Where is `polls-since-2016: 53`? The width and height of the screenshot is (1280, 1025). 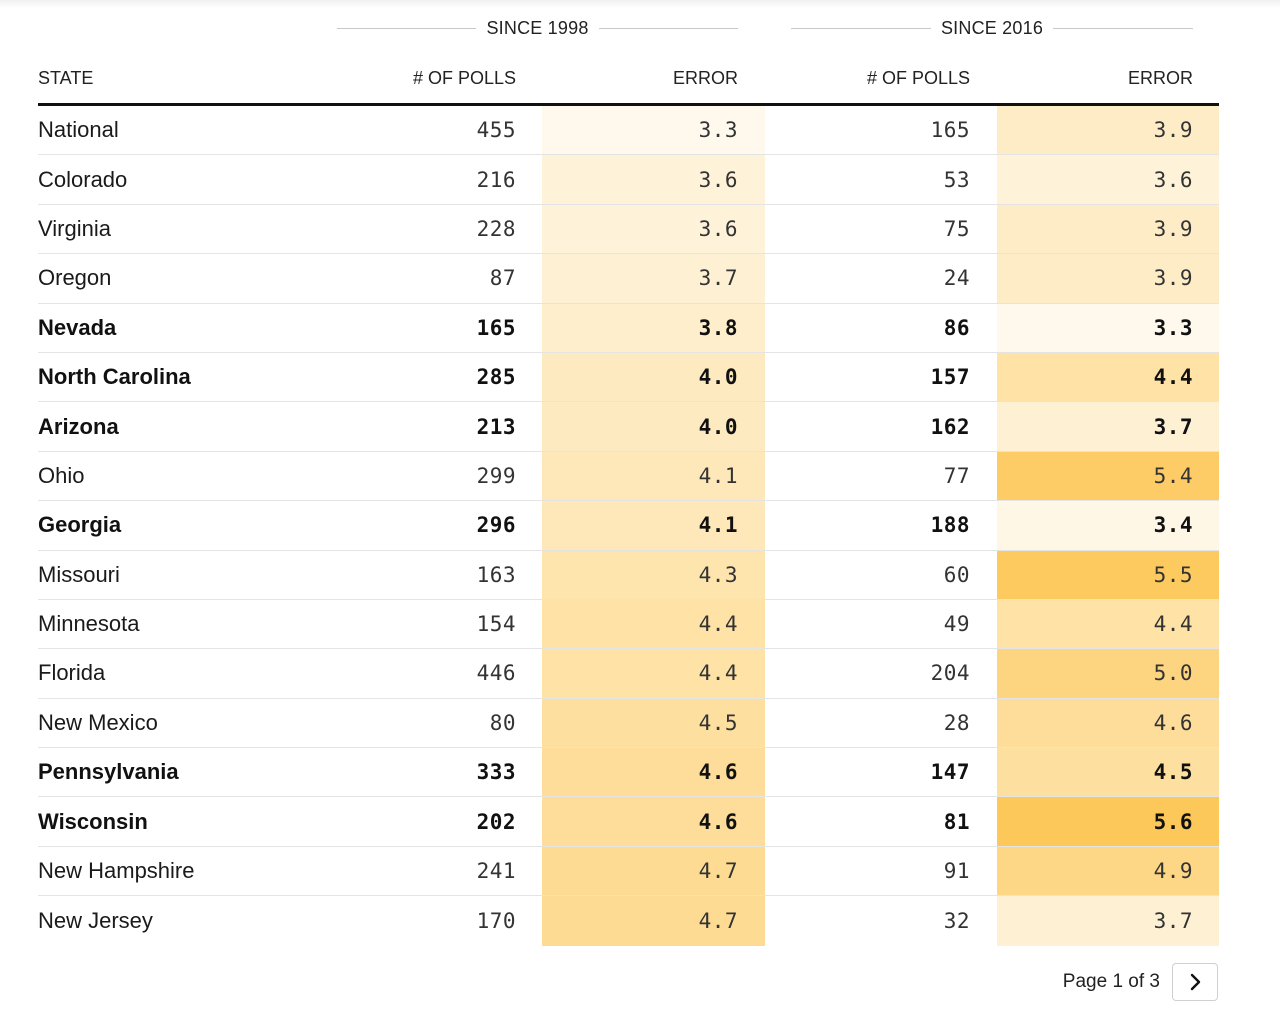
polls-since-2016: 53 is located at coordinates (956, 179).